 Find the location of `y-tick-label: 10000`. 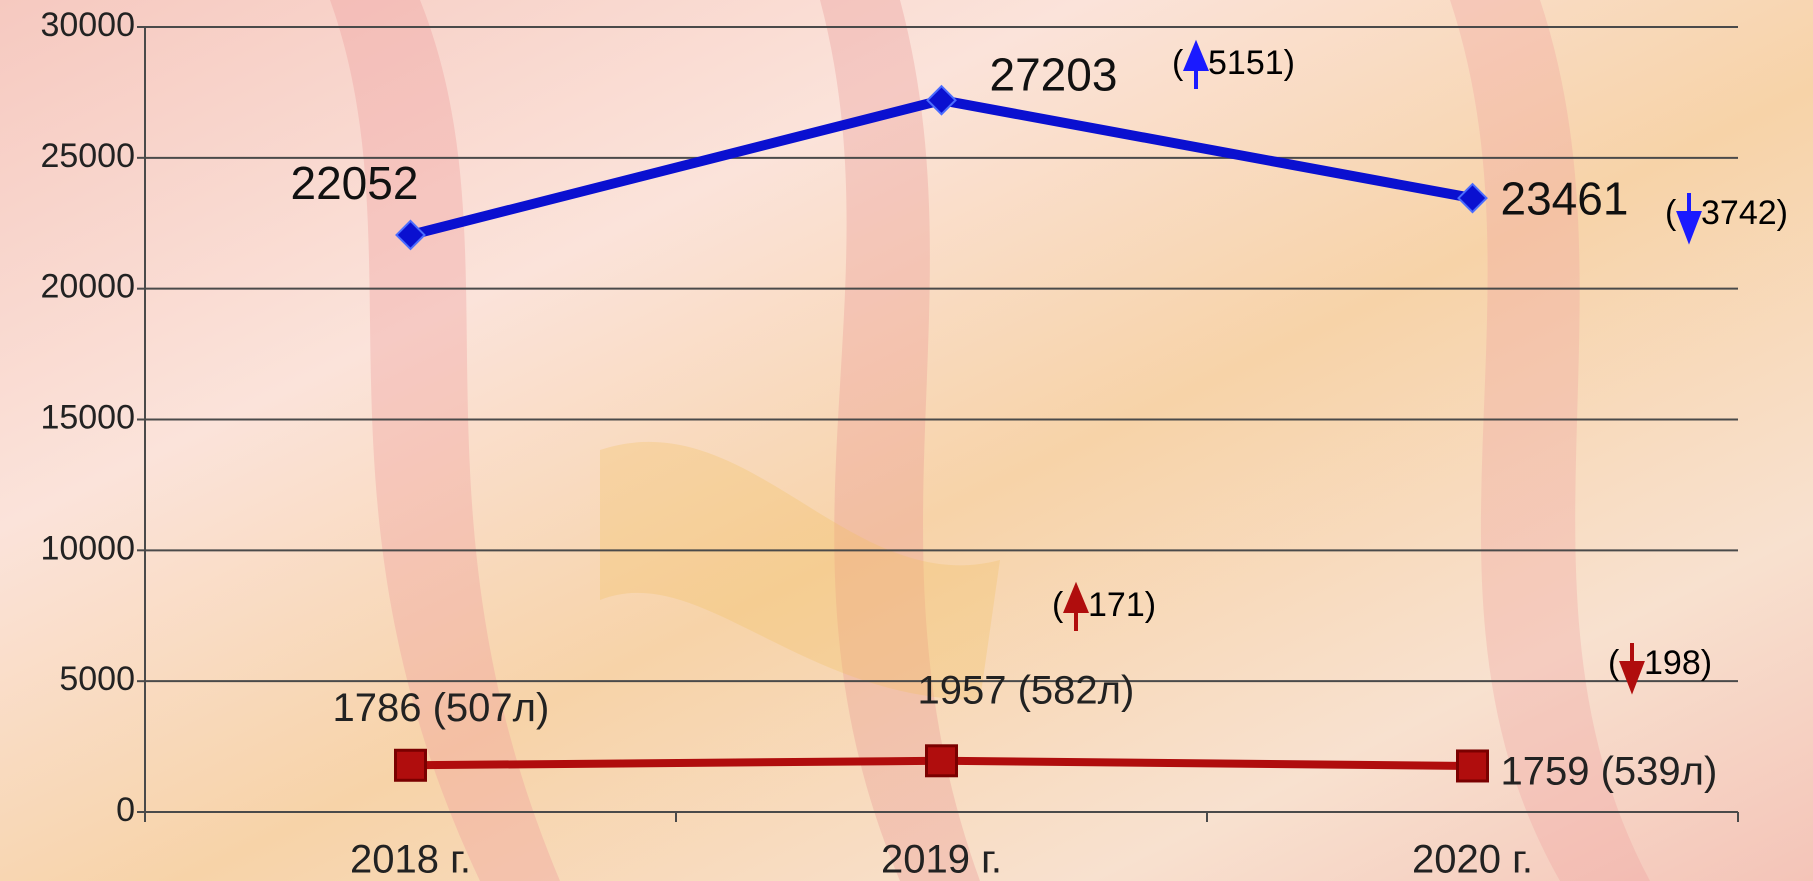

y-tick-label: 10000 is located at coordinates (87, 548).